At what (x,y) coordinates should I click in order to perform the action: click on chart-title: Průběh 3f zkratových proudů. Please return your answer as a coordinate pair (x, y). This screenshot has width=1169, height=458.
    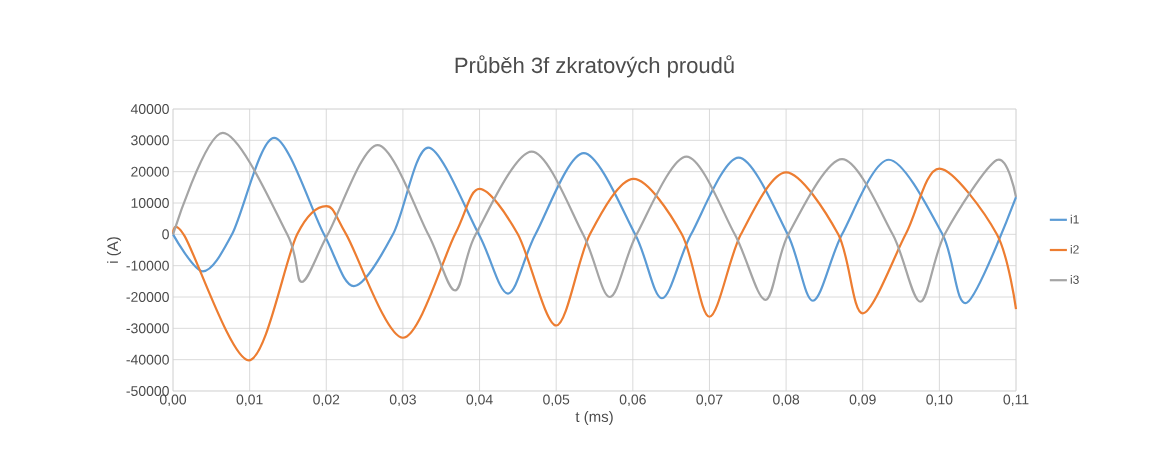
    Looking at the image, I should click on (594, 66).